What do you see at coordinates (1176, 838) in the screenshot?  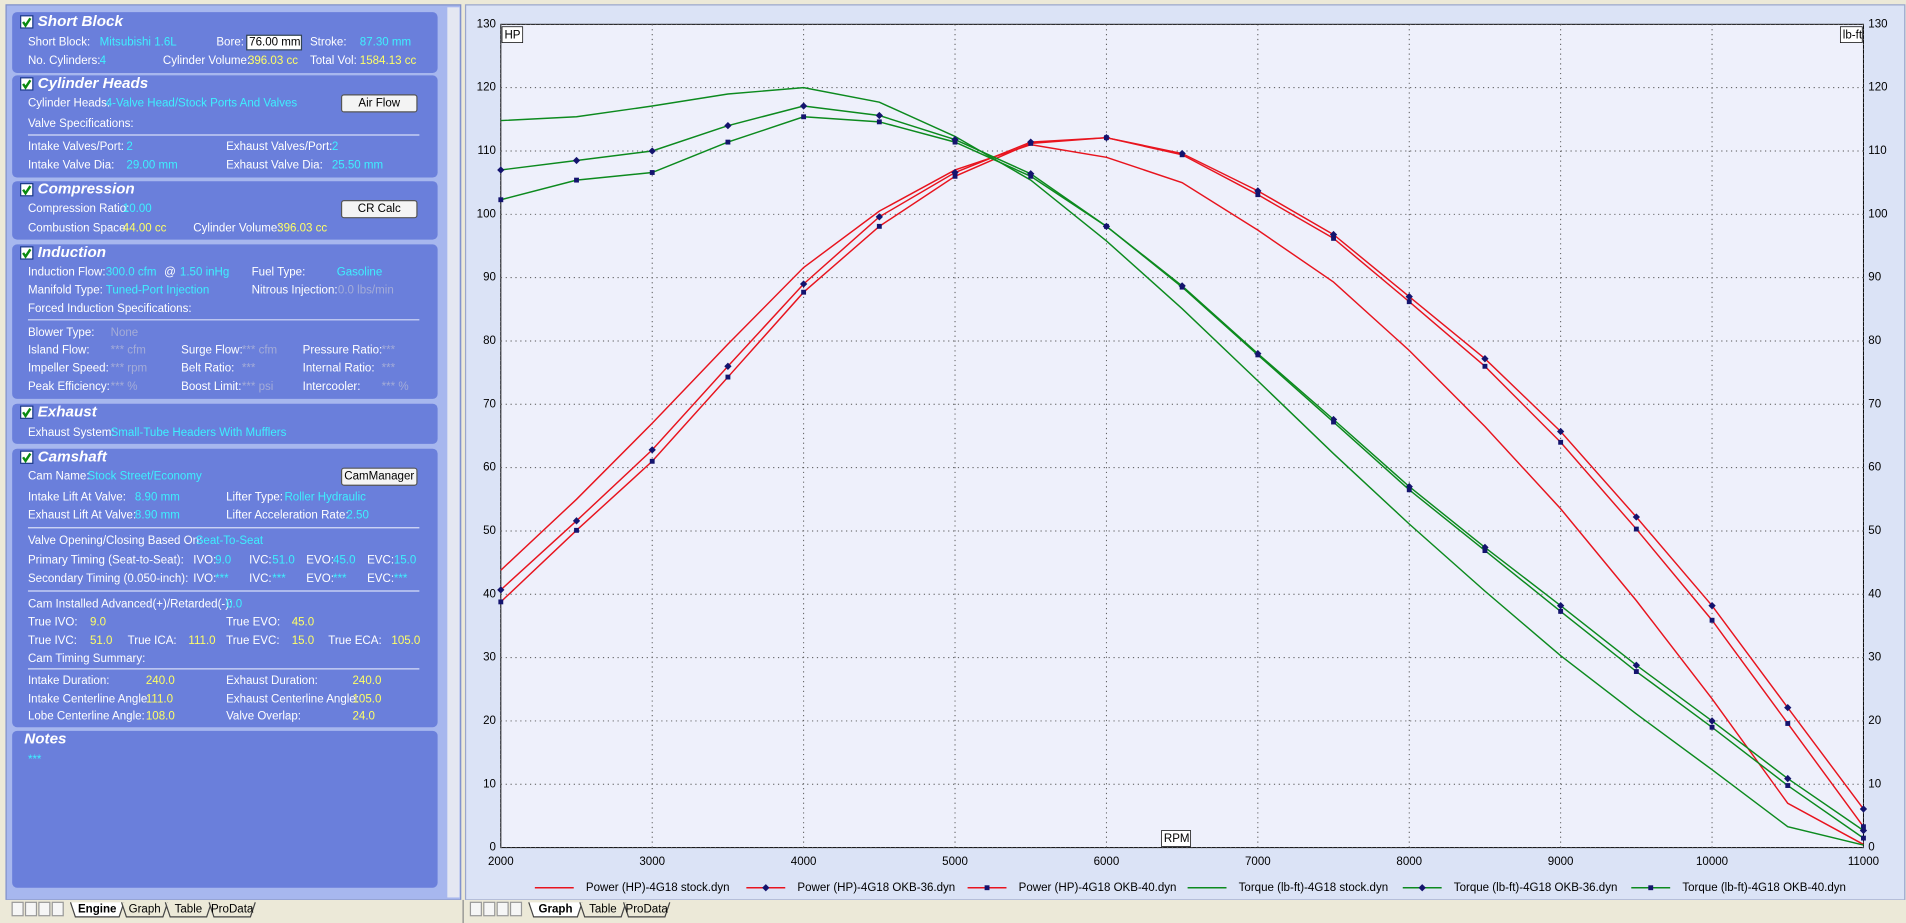 I see `axis-label-box` at bounding box center [1176, 838].